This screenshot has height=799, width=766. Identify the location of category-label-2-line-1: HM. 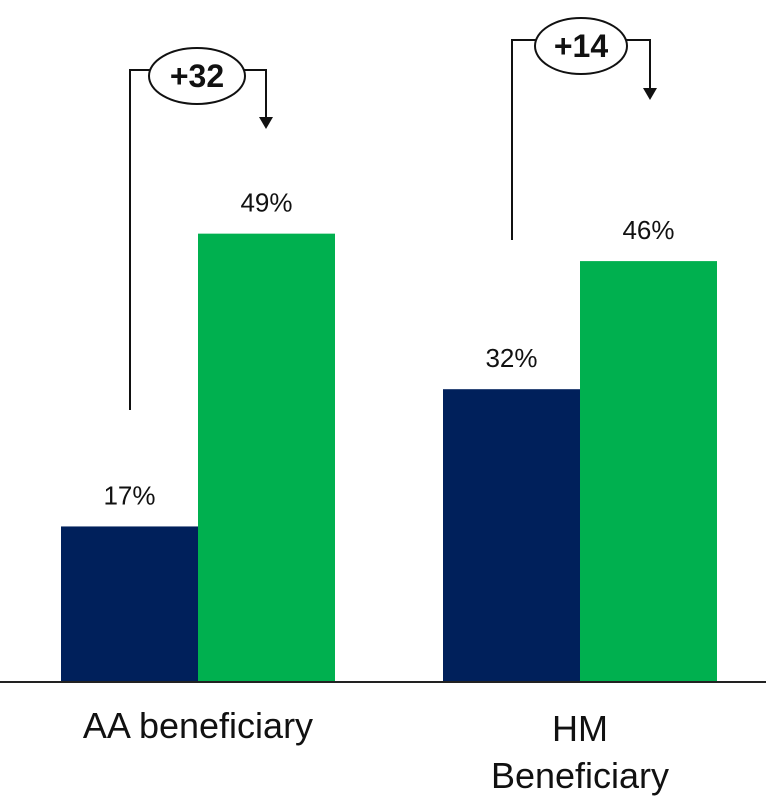
(580, 728).